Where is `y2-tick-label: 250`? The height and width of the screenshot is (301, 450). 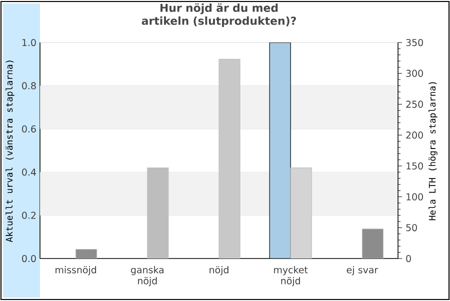 y2-tick-label: 250 is located at coordinates (414, 104).